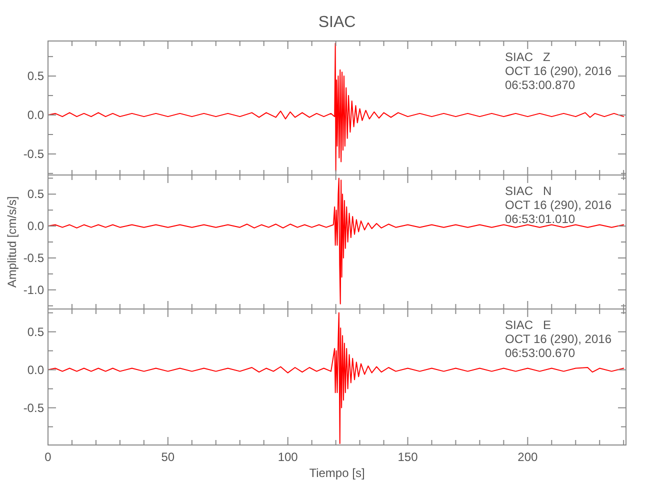  What do you see at coordinates (528, 457) in the screenshot?
I see `x-tick-label: 200` at bounding box center [528, 457].